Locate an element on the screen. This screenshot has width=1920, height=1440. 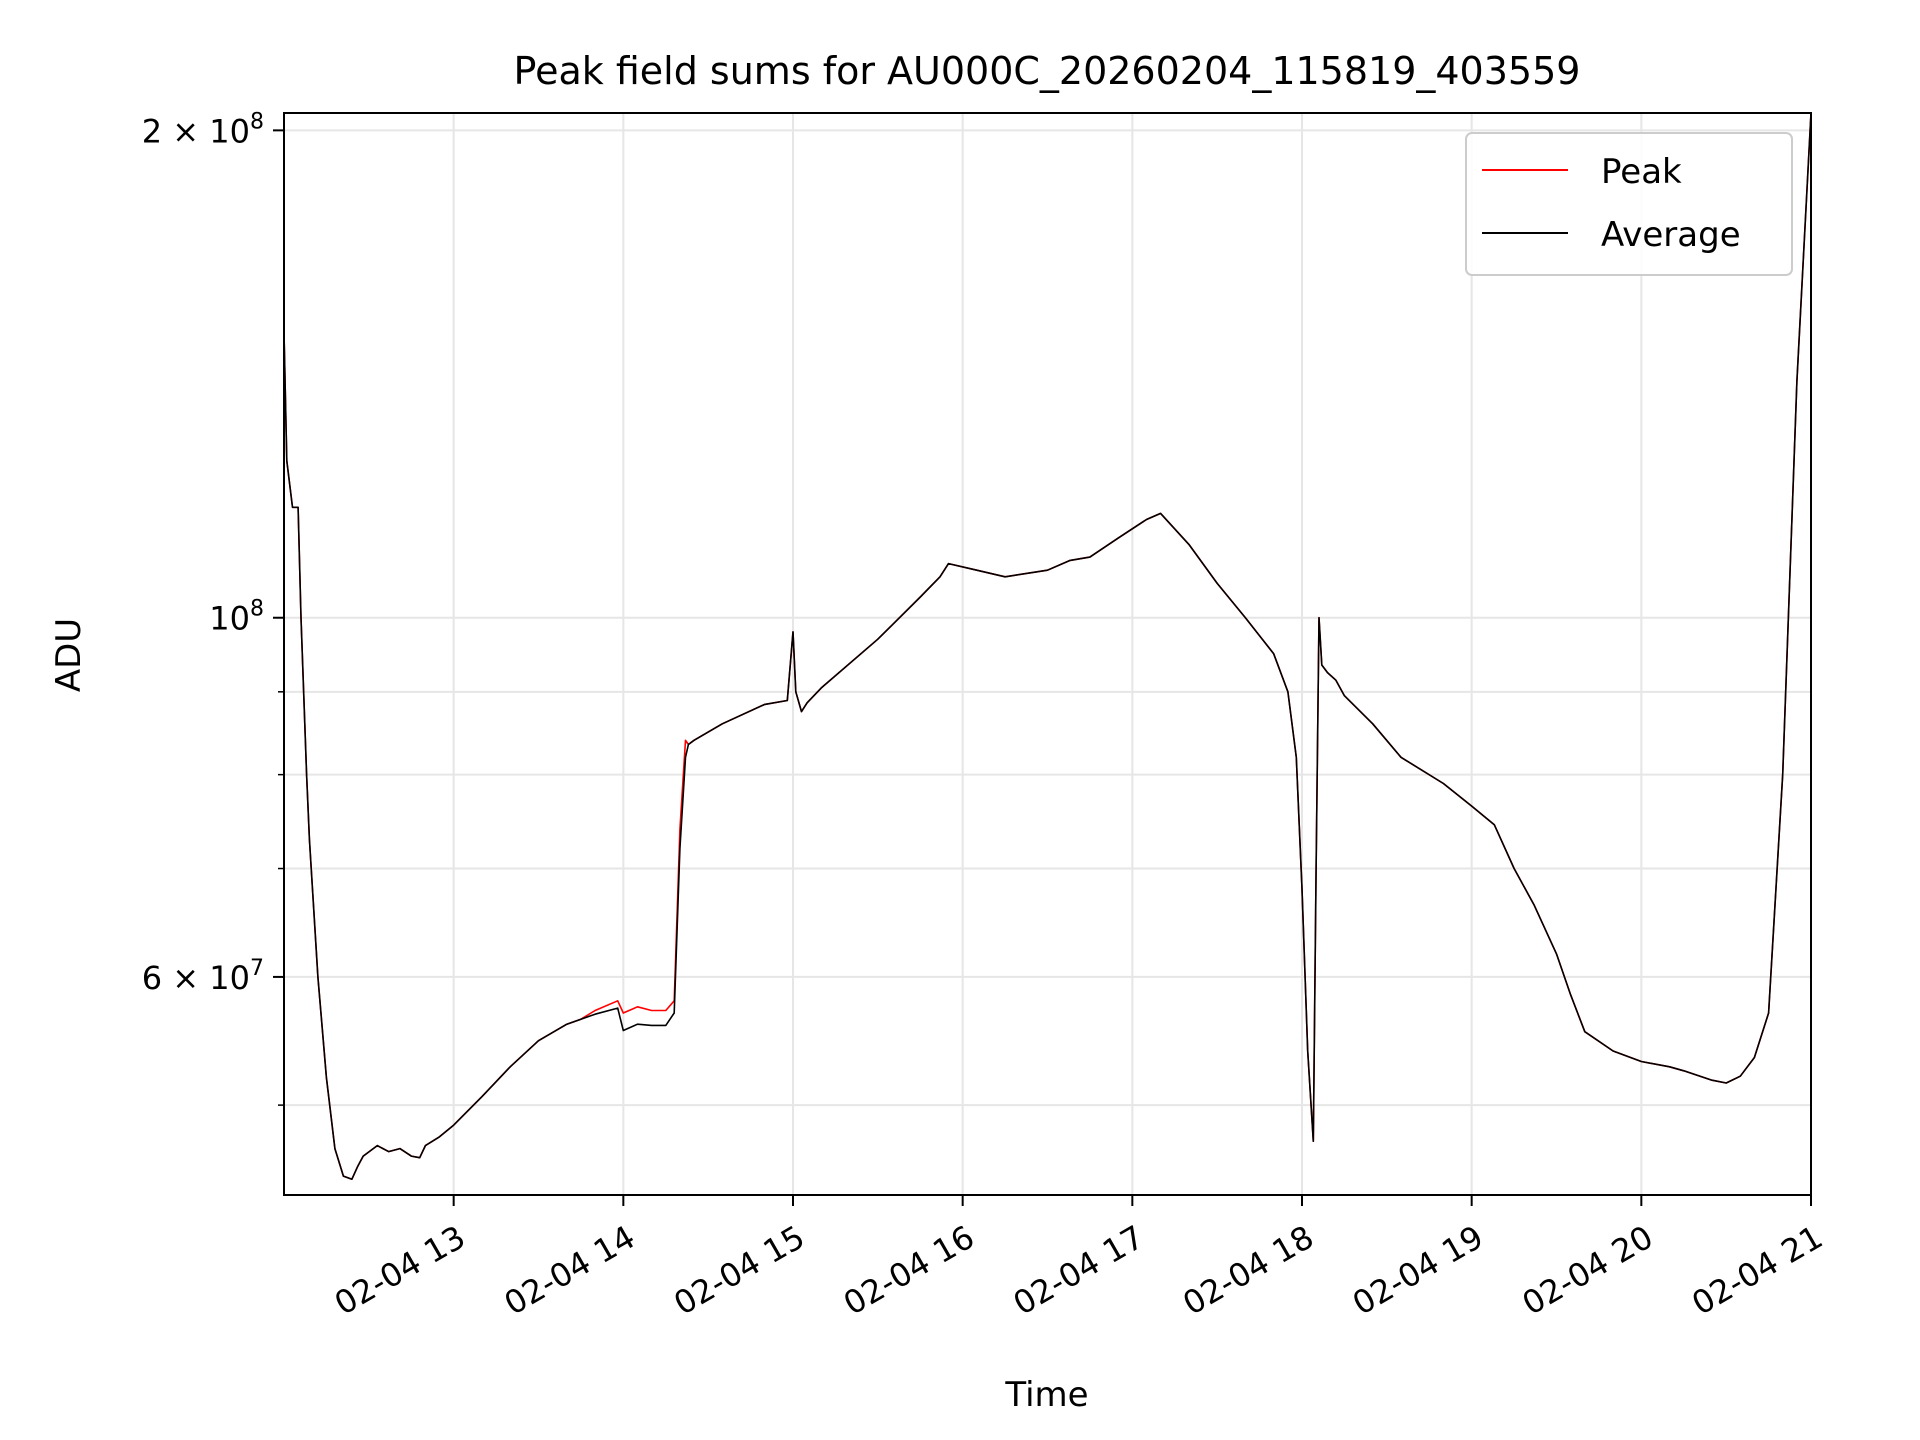
legend-box is located at coordinates (1629, 204).